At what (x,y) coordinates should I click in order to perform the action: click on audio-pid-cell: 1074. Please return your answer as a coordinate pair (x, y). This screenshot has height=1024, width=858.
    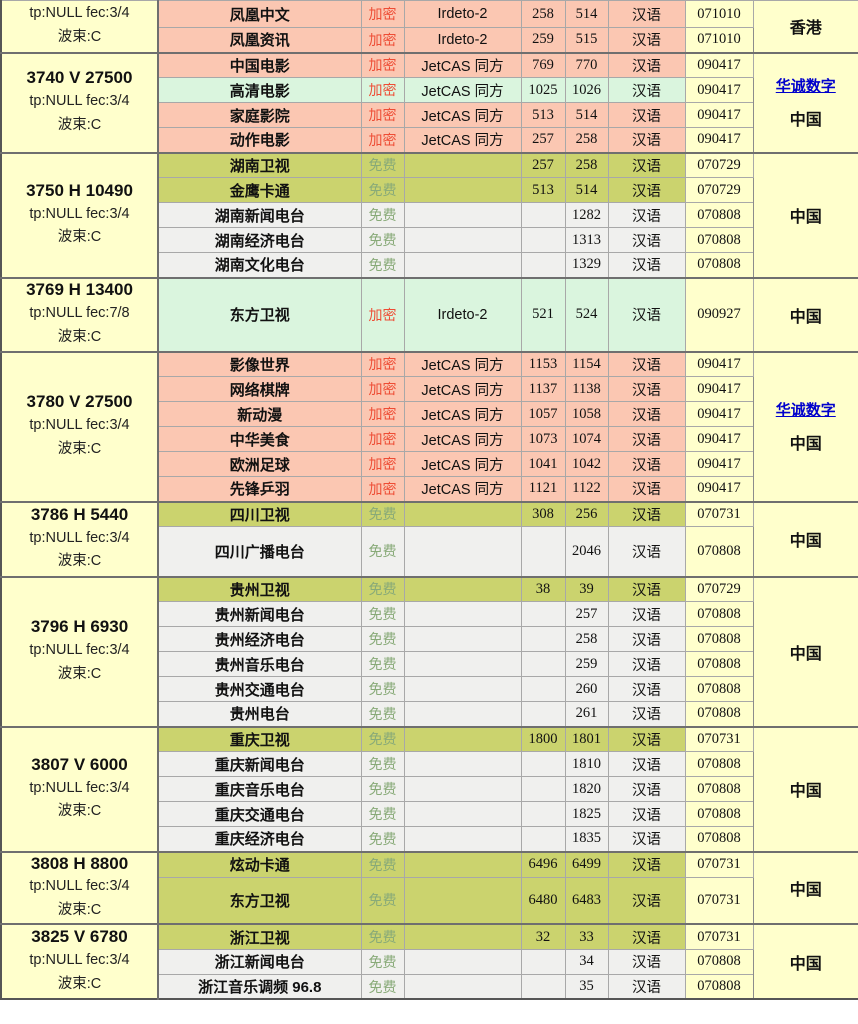
    Looking at the image, I should click on (586, 439).